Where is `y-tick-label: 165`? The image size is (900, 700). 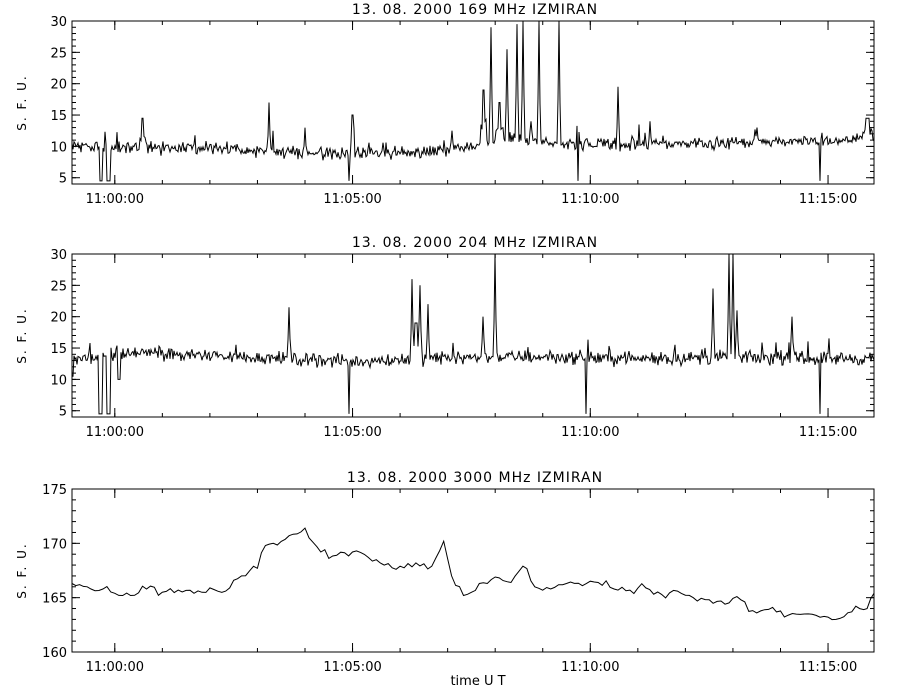 y-tick-label: 165 is located at coordinates (54, 599).